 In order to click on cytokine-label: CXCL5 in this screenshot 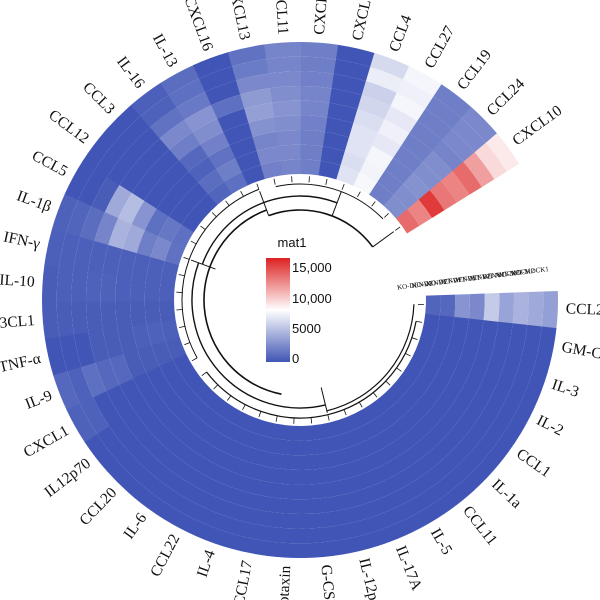, I will do `click(321, 17)`.